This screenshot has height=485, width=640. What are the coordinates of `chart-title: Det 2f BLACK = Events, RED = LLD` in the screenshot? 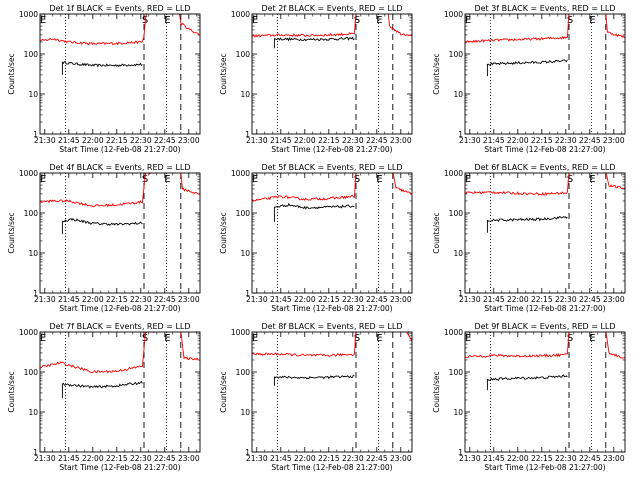 It's located at (331, 8).